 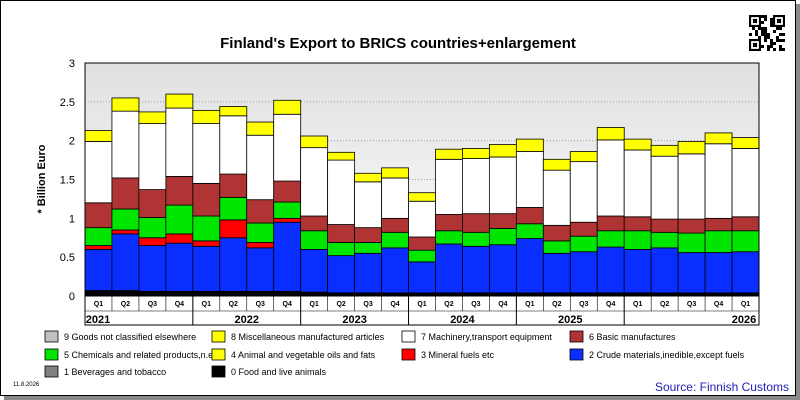 I want to click on year-label: 2025, so click(x=570, y=320).